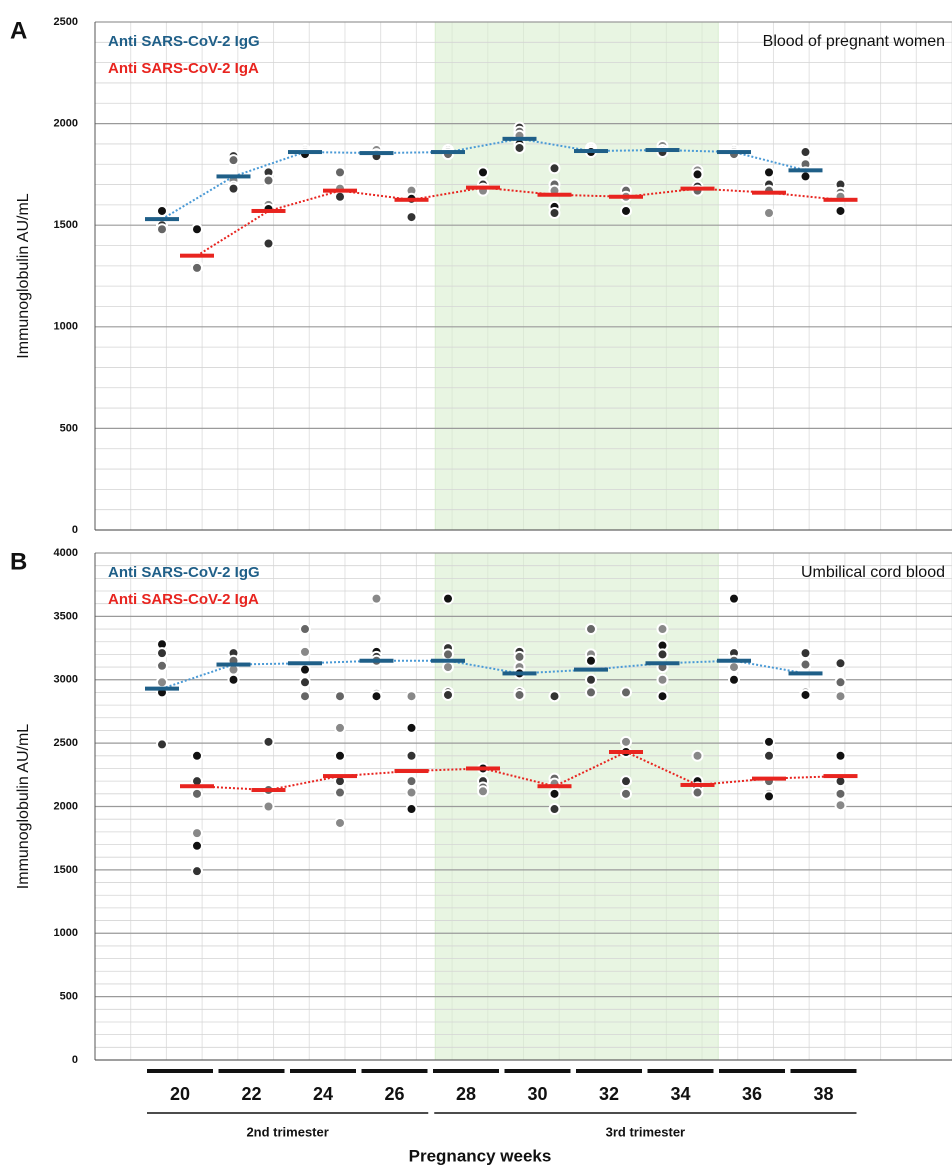  I want to click on x-tick-label: 22, so click(251, 1094).